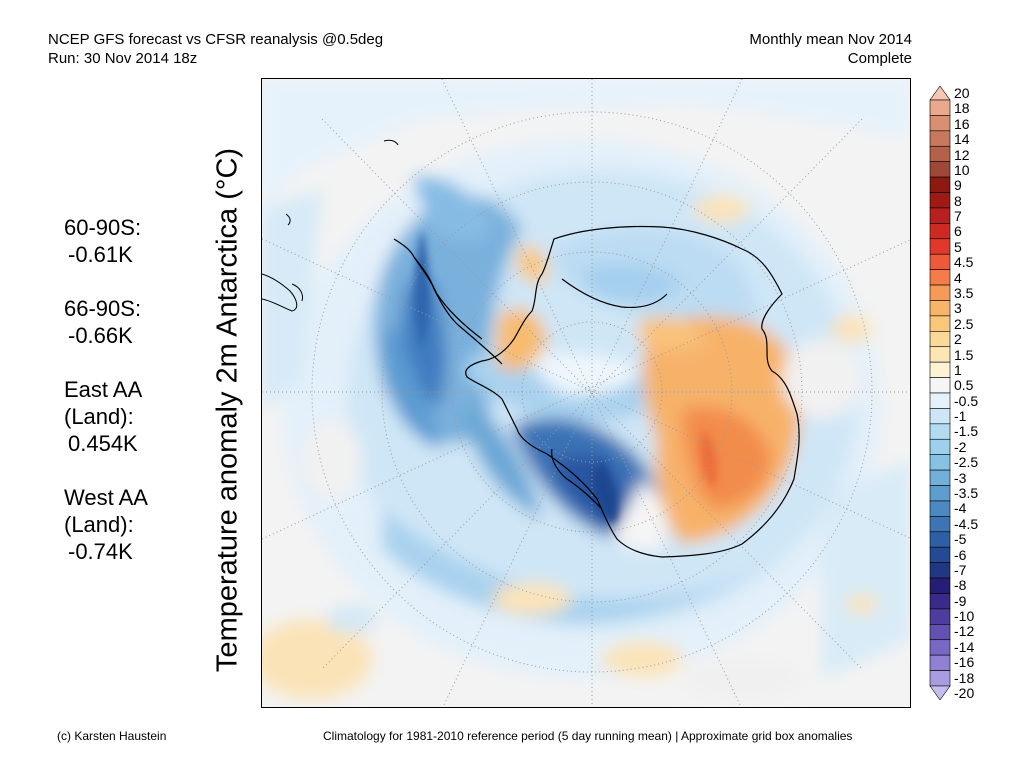 The width and height of the screenshot is (1024, 768). I want to click on colorbar-swatches, so click(940, 393).